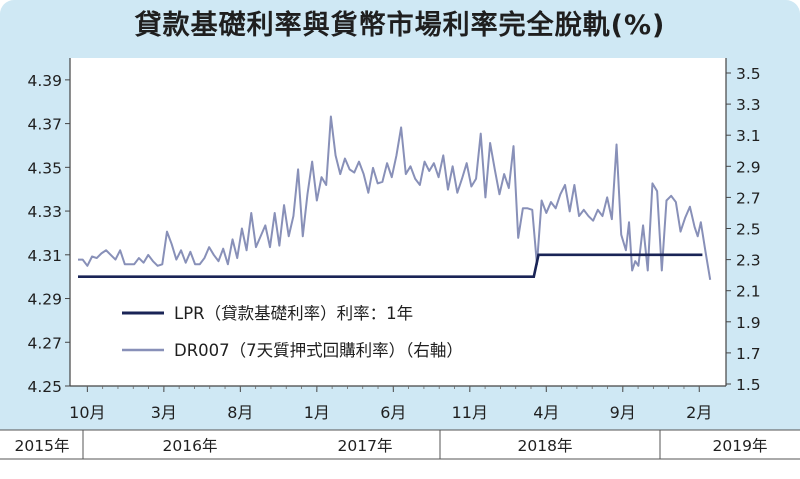  I want to click on right-tick-label: 2.1, so click(748, 292).